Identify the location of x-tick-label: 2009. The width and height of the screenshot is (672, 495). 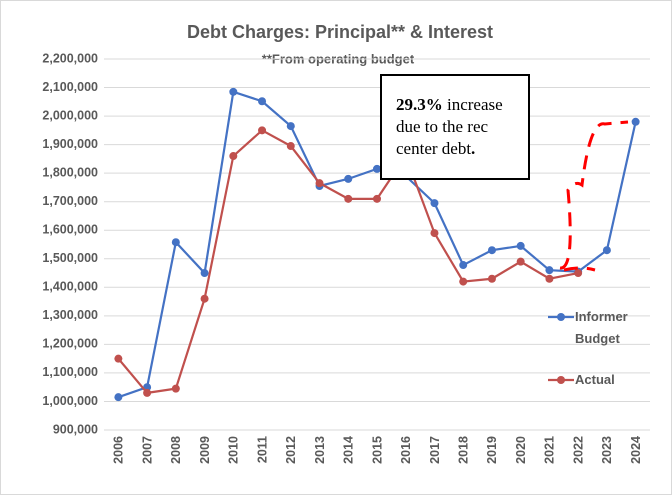
(205, 450).